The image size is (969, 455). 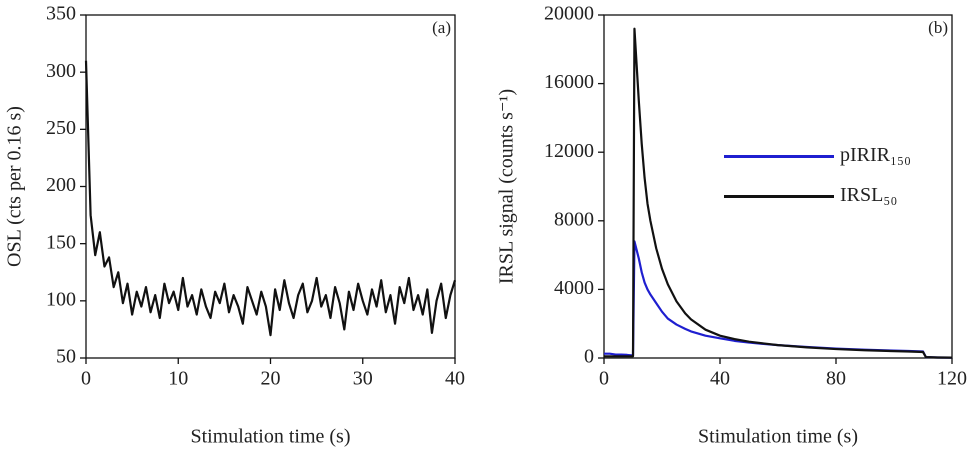 What do you see at coordinates (868, 195) in the screenshot?
I see `legend-label: IRSL₅₀` at bounding box center [868, 195].